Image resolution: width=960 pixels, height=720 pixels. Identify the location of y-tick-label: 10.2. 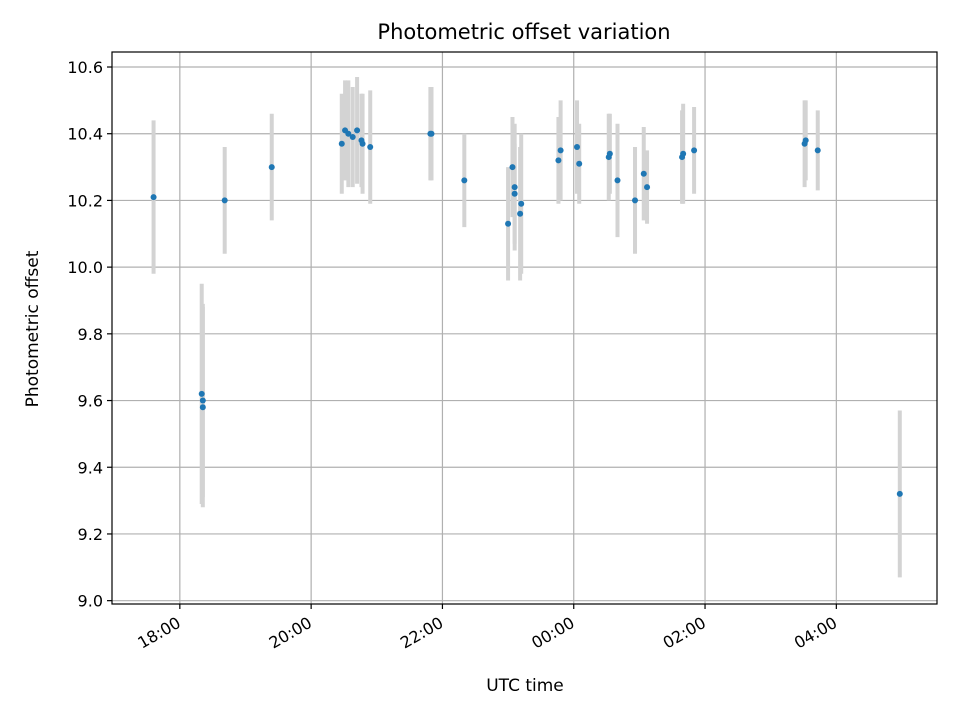
(85, 200).